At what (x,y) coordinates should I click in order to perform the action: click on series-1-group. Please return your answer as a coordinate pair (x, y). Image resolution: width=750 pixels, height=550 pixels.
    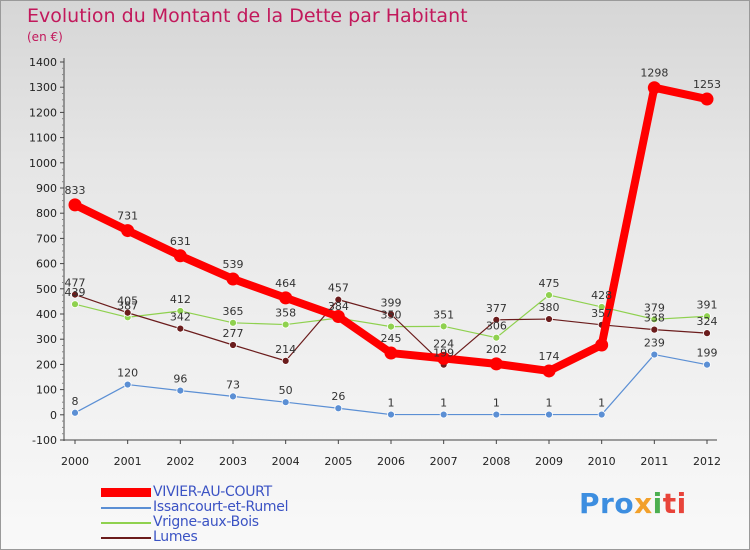
    Looking at the image, I should click on (391, 384).